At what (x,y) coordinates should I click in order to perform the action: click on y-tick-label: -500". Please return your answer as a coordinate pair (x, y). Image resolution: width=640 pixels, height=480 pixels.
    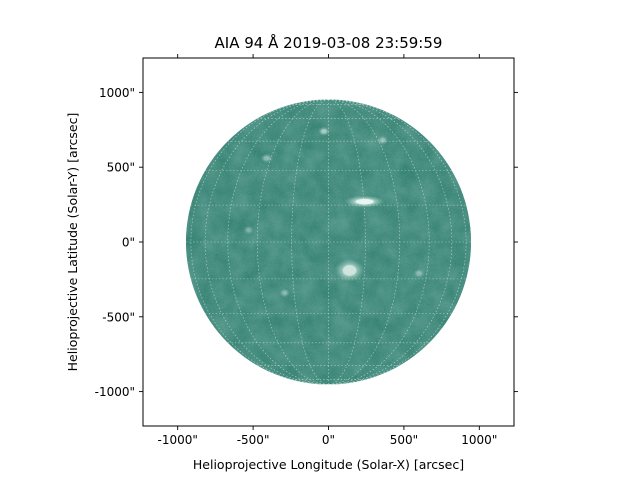
    Looking at the image, I should click on (118, 317).